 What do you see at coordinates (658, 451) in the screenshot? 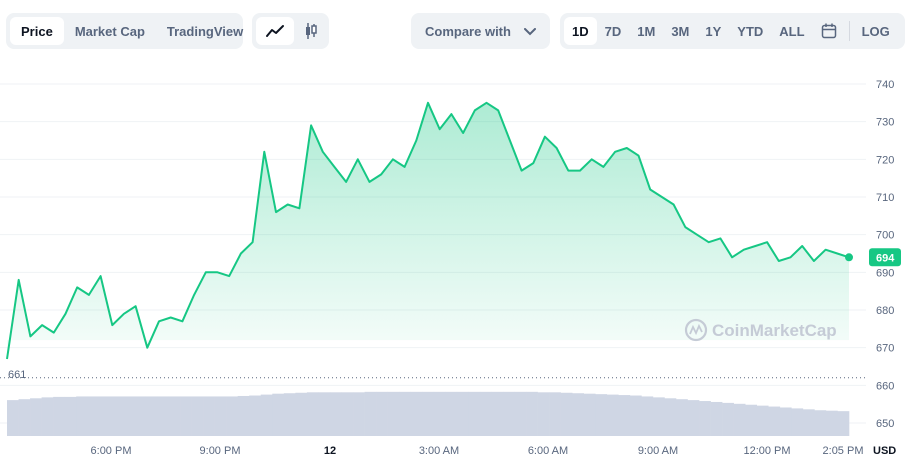
I see `x-tick-label: 9:00 AM` at bounding box center [658, 451].